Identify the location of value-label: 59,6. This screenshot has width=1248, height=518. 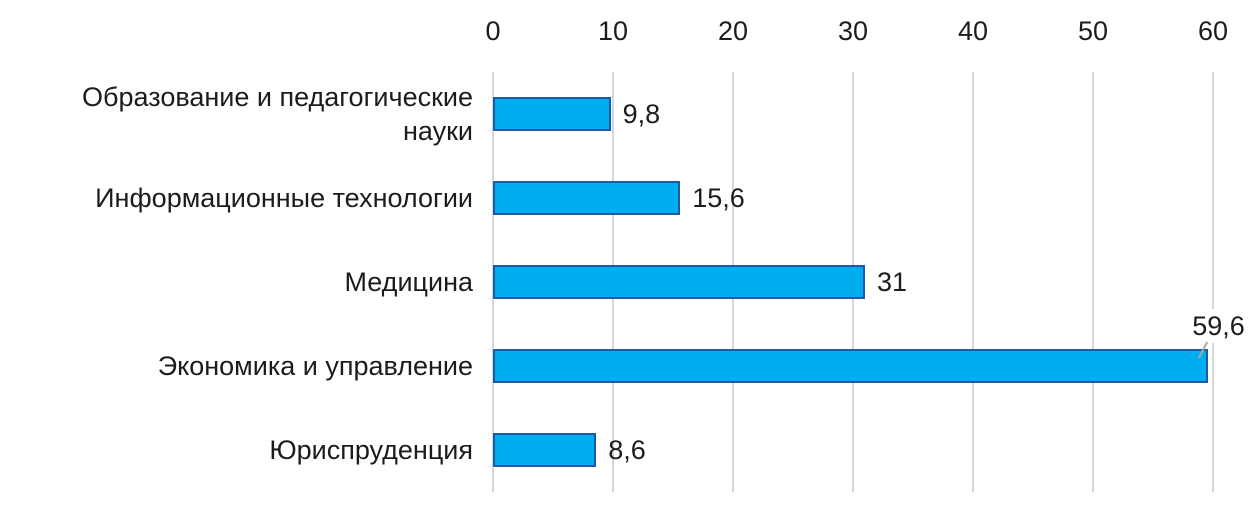
(1218, 326).